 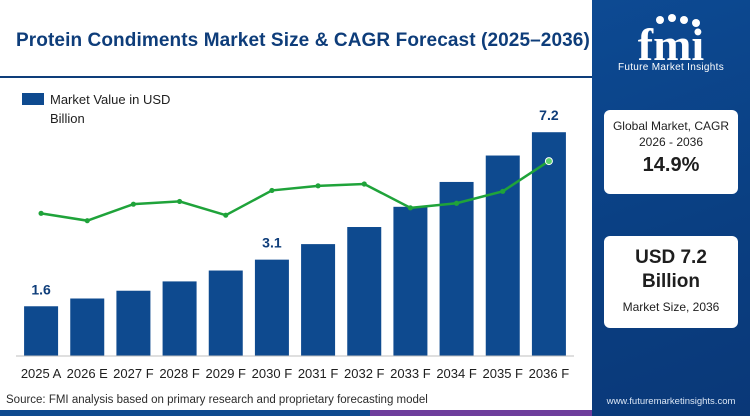 I want to click on data-label-5: 3.1, so click(x=272, y=243).